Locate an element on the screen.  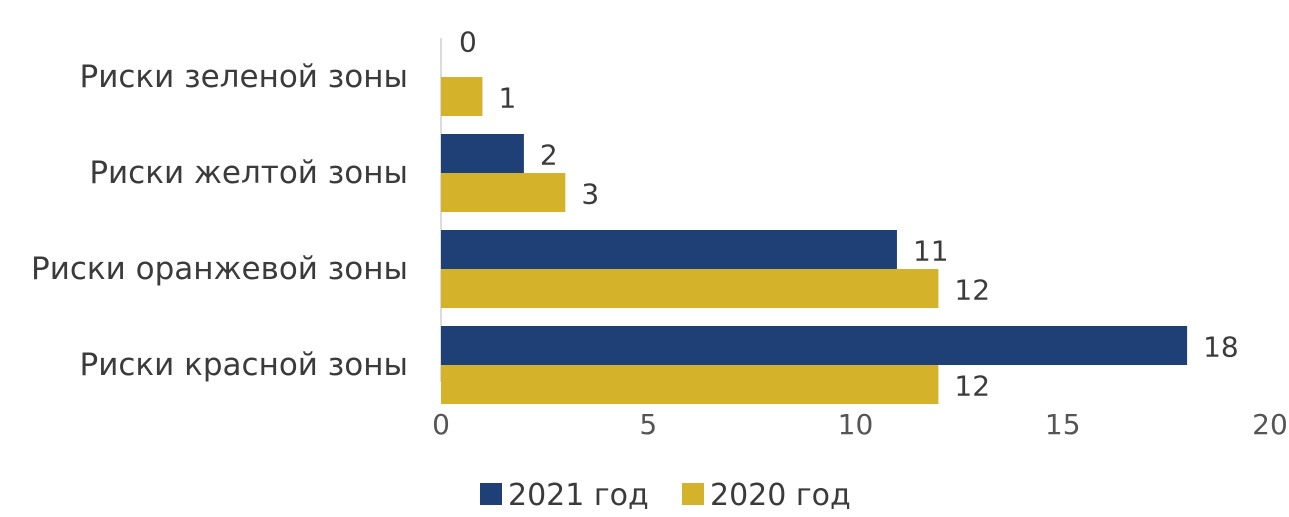
legend: 2021 год 2020 год is located at coordinates (665, 495).